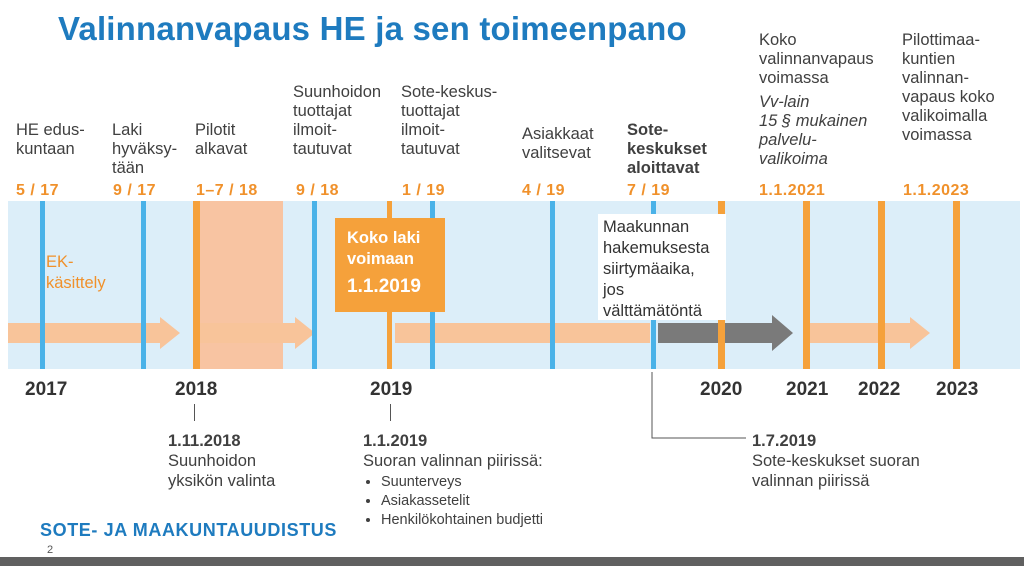 This screenshot has width=1024, height=566. What do you see at coordinates (196, 389) in the screenshot?
I see `year-2018: 2018` at bounding box center [196, 389].